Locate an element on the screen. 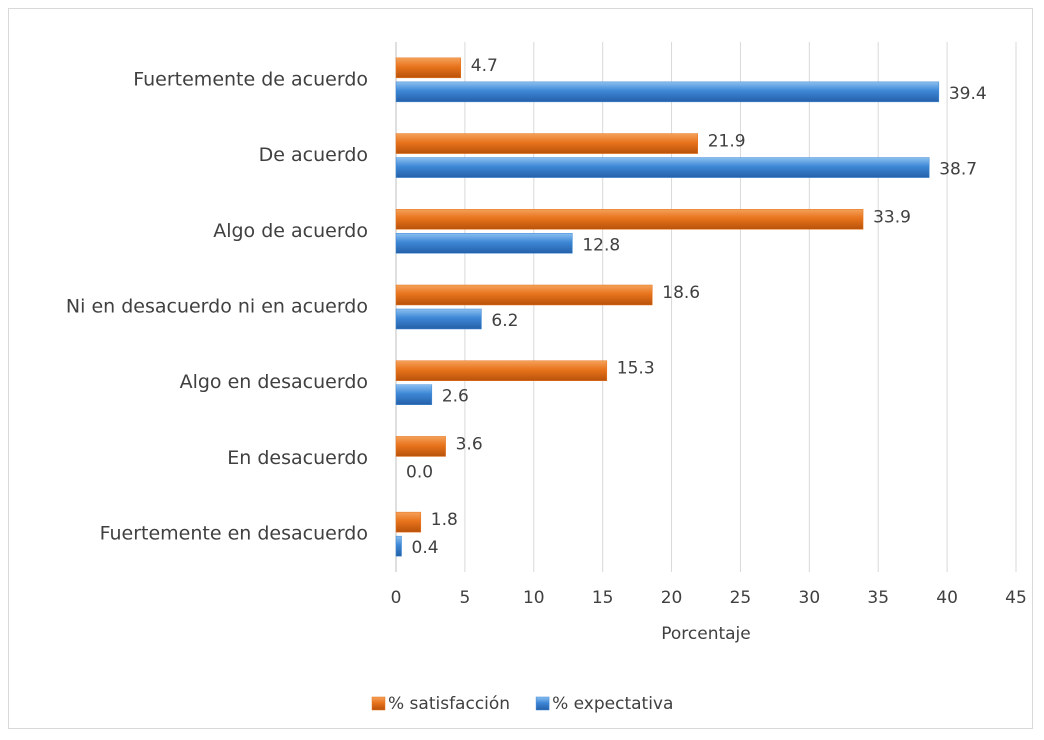  data-label: 38.7 is located at coordinates (958, 170).